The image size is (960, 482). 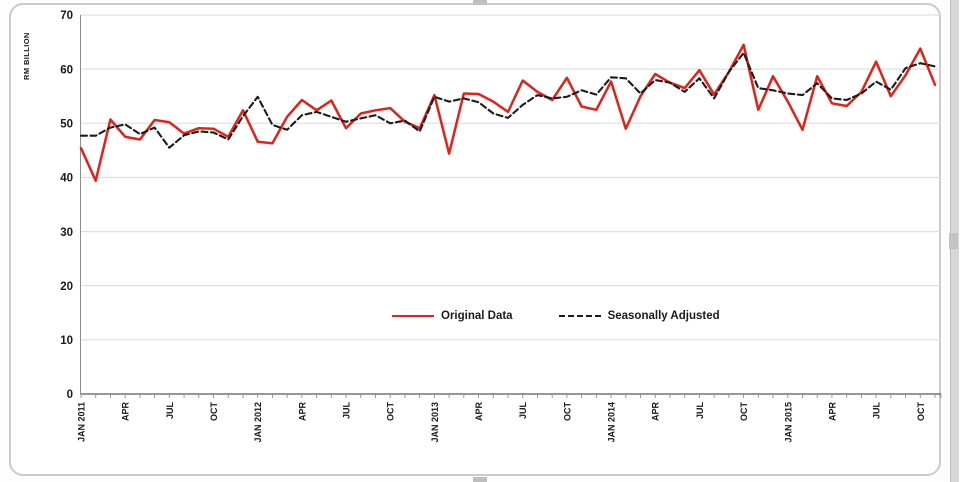 I want to click on x-tick-label: JAN 2014, so click(x=612, y=422).